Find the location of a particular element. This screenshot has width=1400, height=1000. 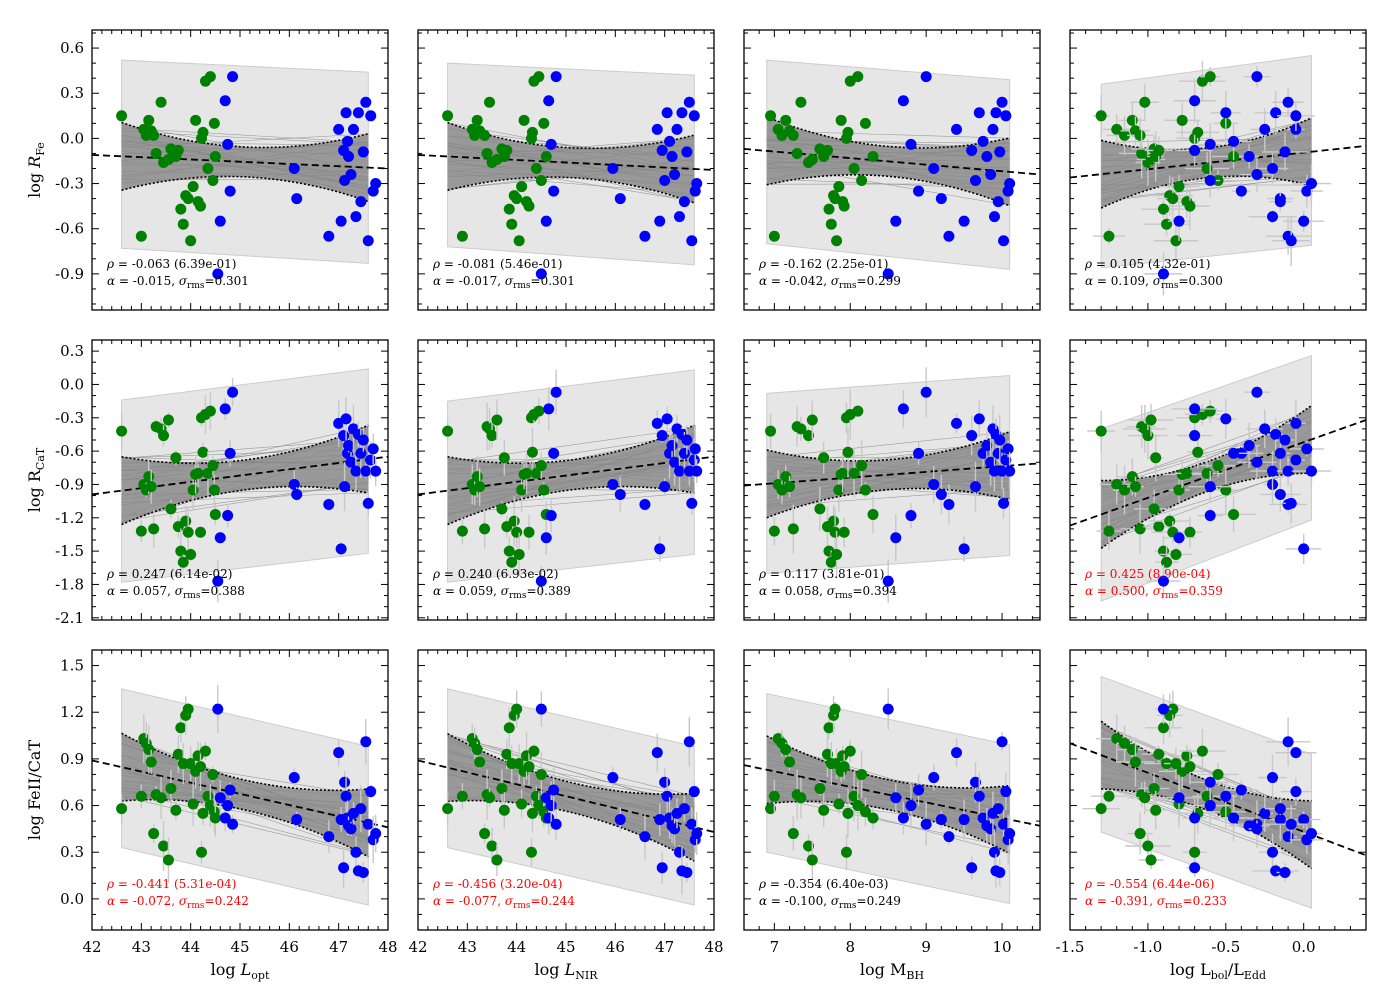

axes-frame is located at coordinates (892, 480).